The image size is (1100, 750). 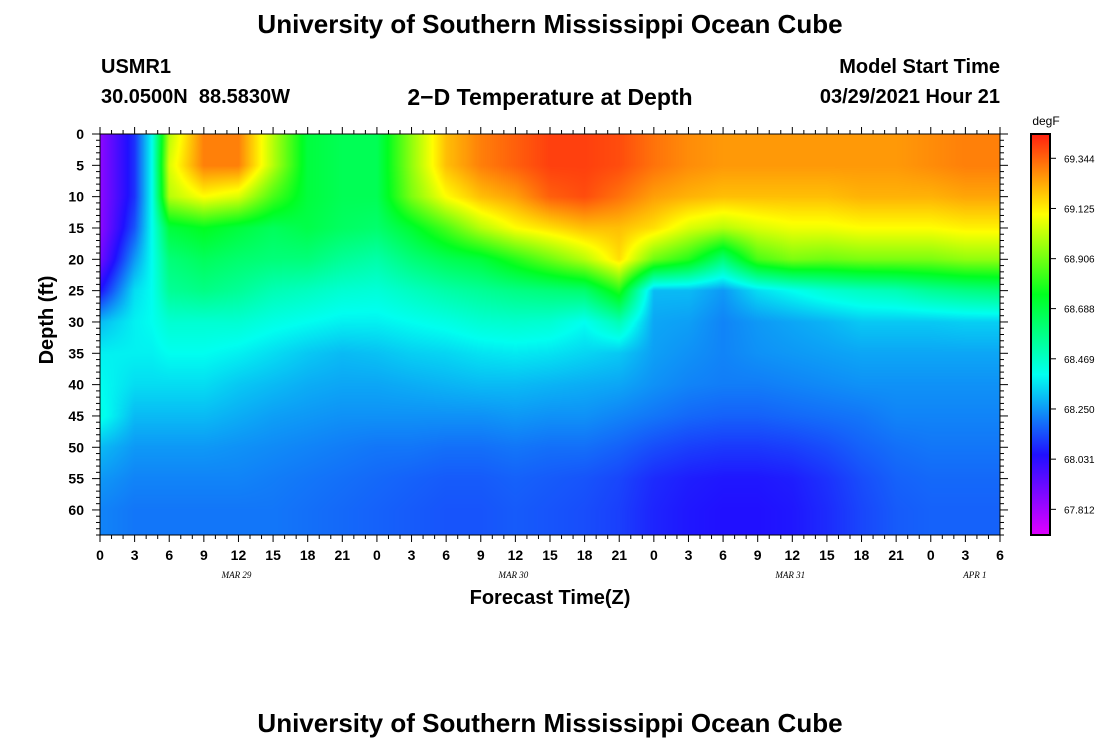 What do you see at coordinates (80, 134) in the screenshot?
I see `y-tick-label: 0` at bounding box center [80, 134].